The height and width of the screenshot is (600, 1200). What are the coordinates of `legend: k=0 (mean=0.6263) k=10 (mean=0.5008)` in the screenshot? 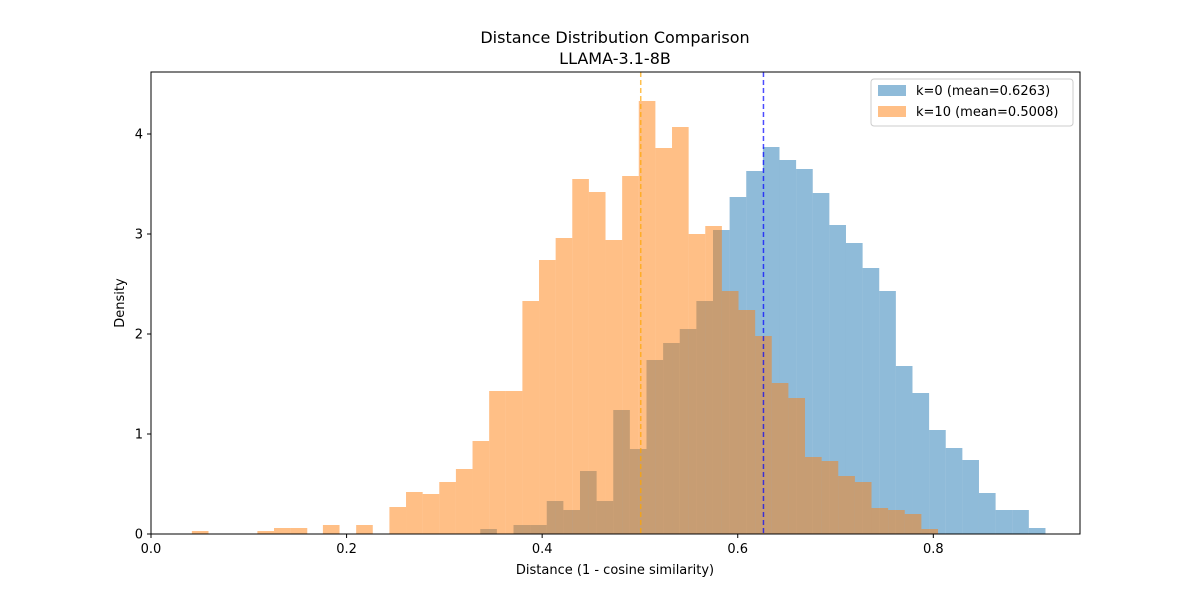 It's located at (972, 102).